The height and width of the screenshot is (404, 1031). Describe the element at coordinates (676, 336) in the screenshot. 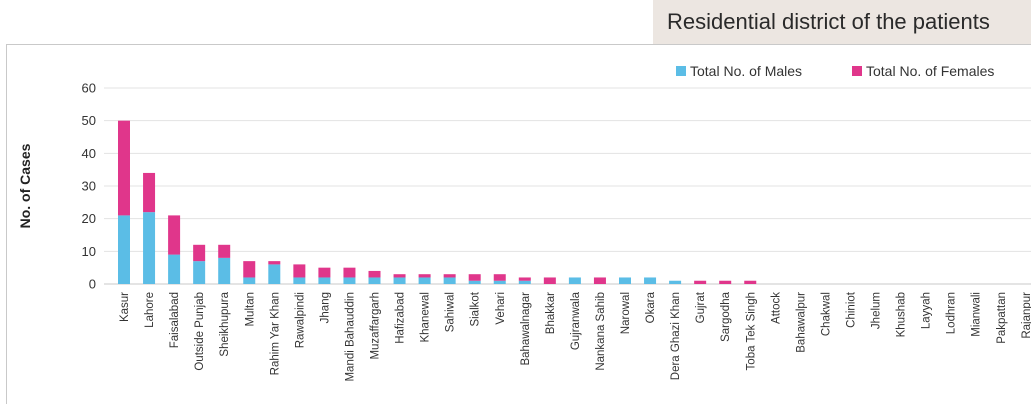

I see `x-category-label: Dera Ghazi Khan` at that location.